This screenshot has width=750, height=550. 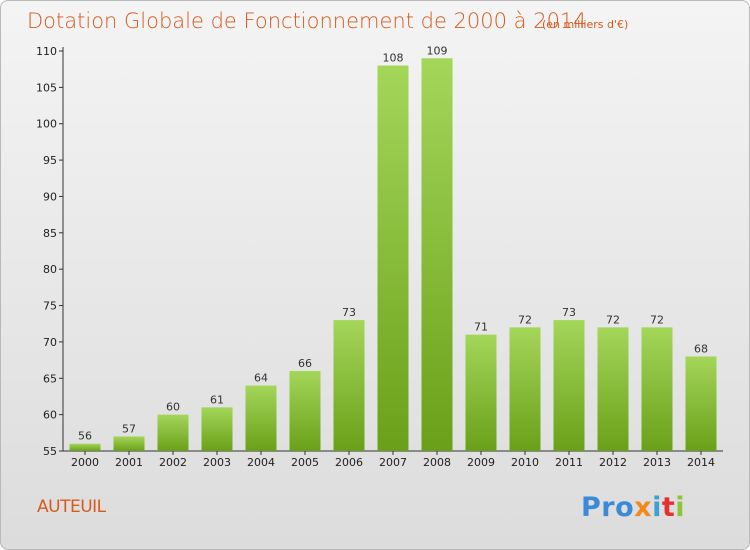 What do you see at coordinates (657, 389) in the screenshot?
I see `bar-2013` at bounding box center [657, 389].